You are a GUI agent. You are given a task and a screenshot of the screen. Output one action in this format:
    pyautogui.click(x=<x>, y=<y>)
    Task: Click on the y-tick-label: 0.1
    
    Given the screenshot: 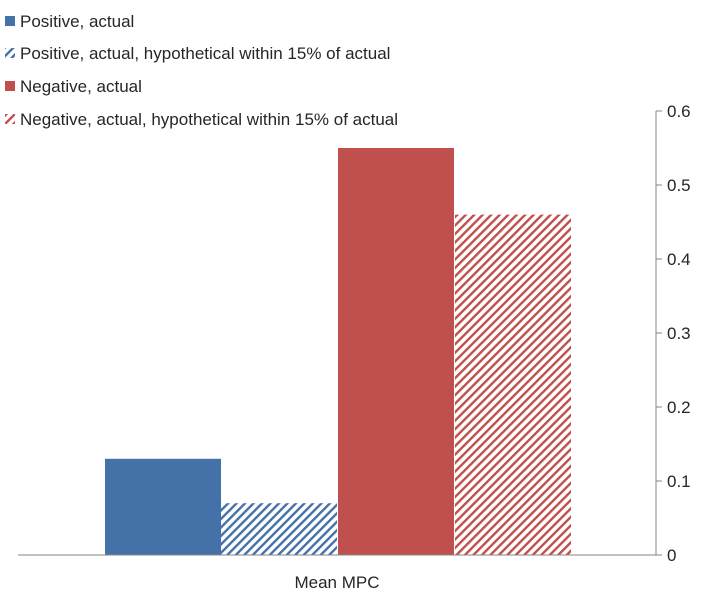 What is the action you would take?
    pyautogui.click(x=679, y=481)
    